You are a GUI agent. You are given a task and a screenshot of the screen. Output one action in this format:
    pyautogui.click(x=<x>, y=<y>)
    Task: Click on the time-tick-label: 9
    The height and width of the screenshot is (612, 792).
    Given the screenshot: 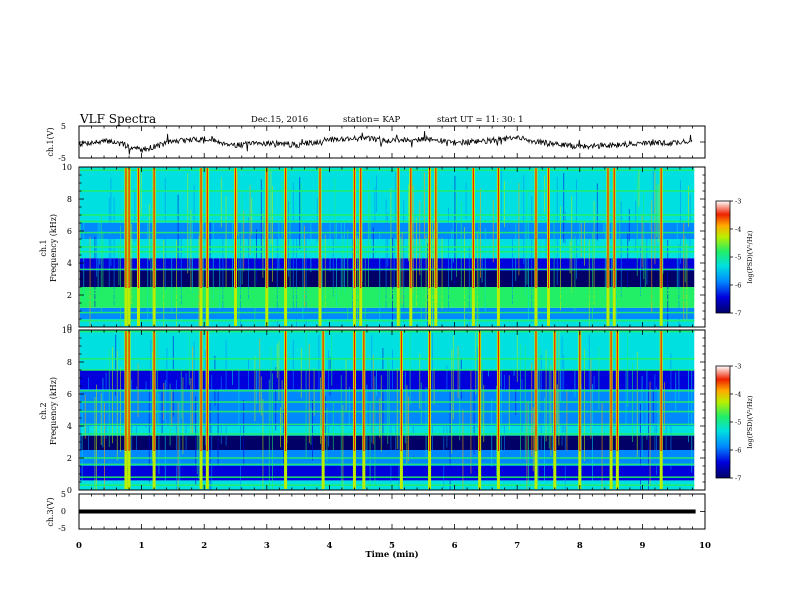 What is the action you would take?
    pyautogui.click(x=642, y=546)
    